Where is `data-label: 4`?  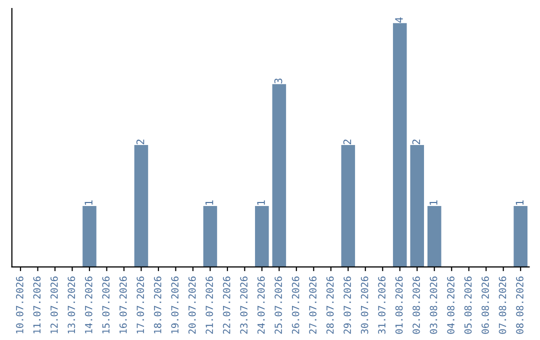 data-label: 4 is located at coordinates (399, 20).